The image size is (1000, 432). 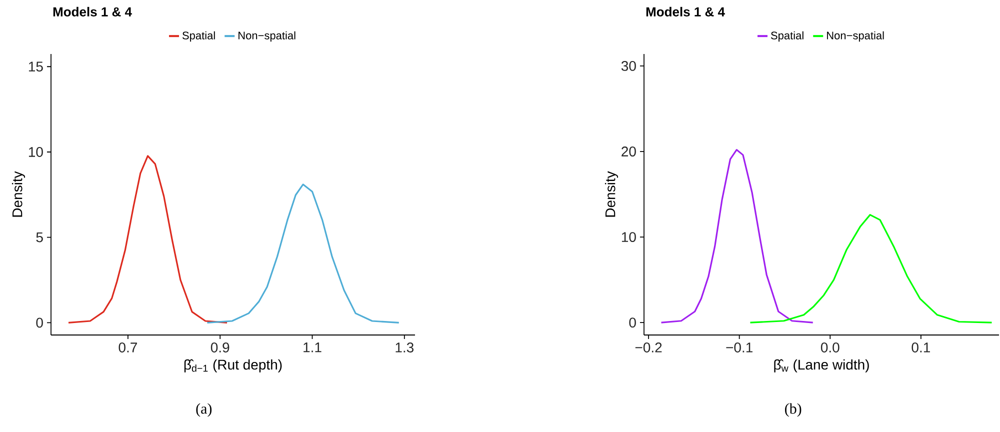 I want to click on text: (b), so click(x=793, y=410).